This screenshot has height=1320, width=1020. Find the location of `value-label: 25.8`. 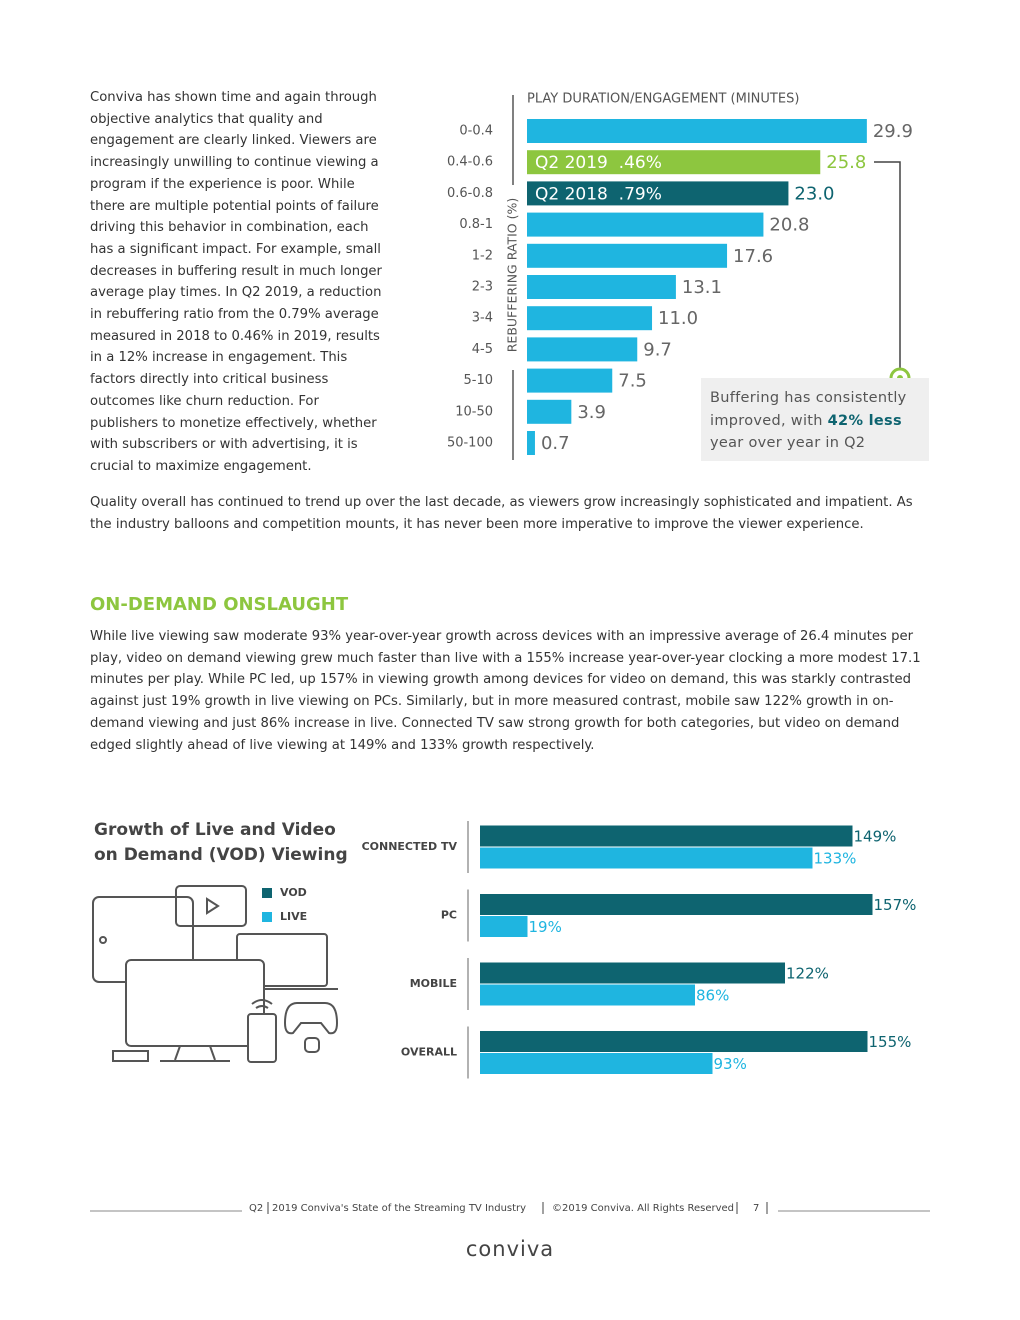

value-label: 25.8 is located at coordinates (846, 162).